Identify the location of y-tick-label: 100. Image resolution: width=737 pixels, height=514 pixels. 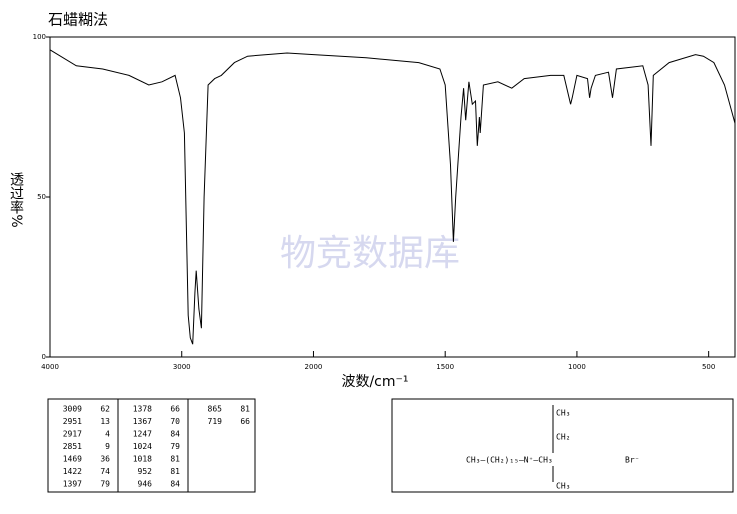
(39, 37).